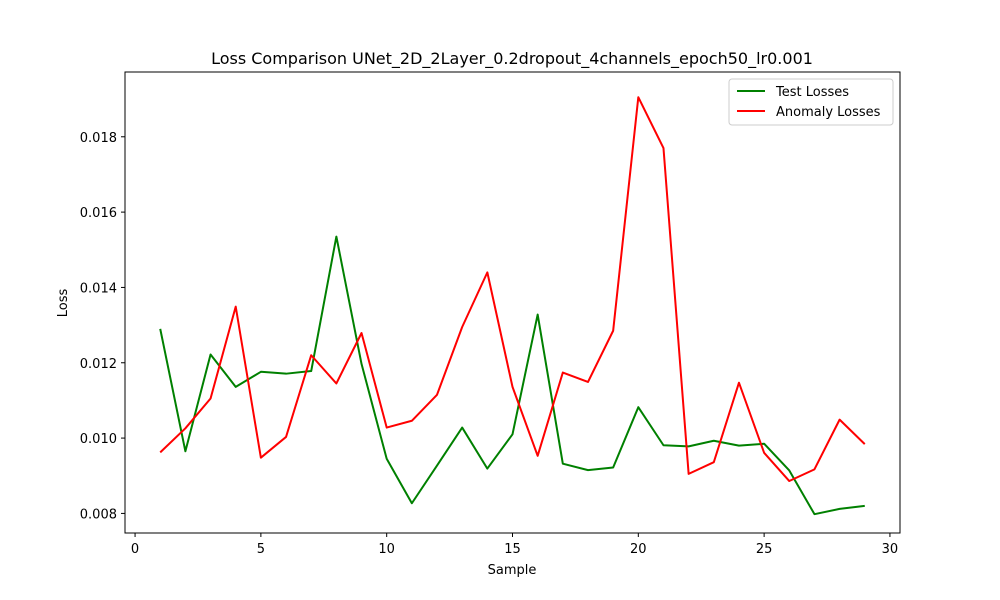 The height and width of the screenshot is (600, 1000). I want to click on y-tick-label: 0.014, so click(98, 288).